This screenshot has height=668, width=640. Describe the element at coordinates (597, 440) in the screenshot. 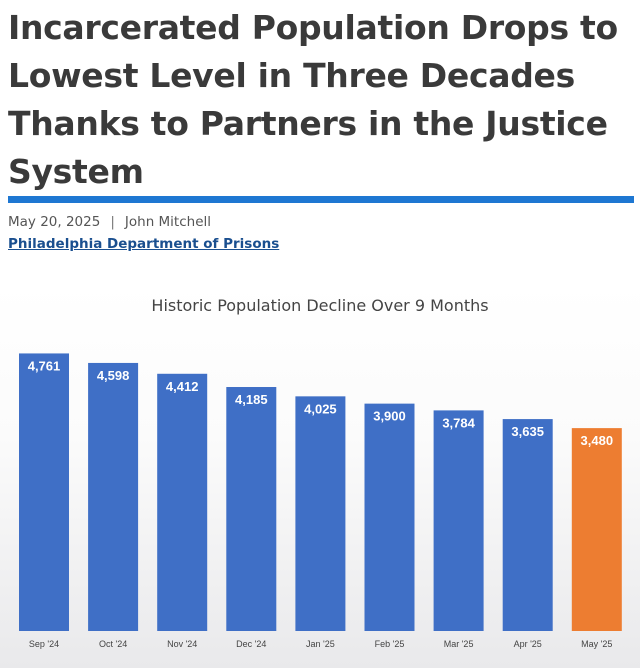

I see `bar-value-label: 3,480` at that location.